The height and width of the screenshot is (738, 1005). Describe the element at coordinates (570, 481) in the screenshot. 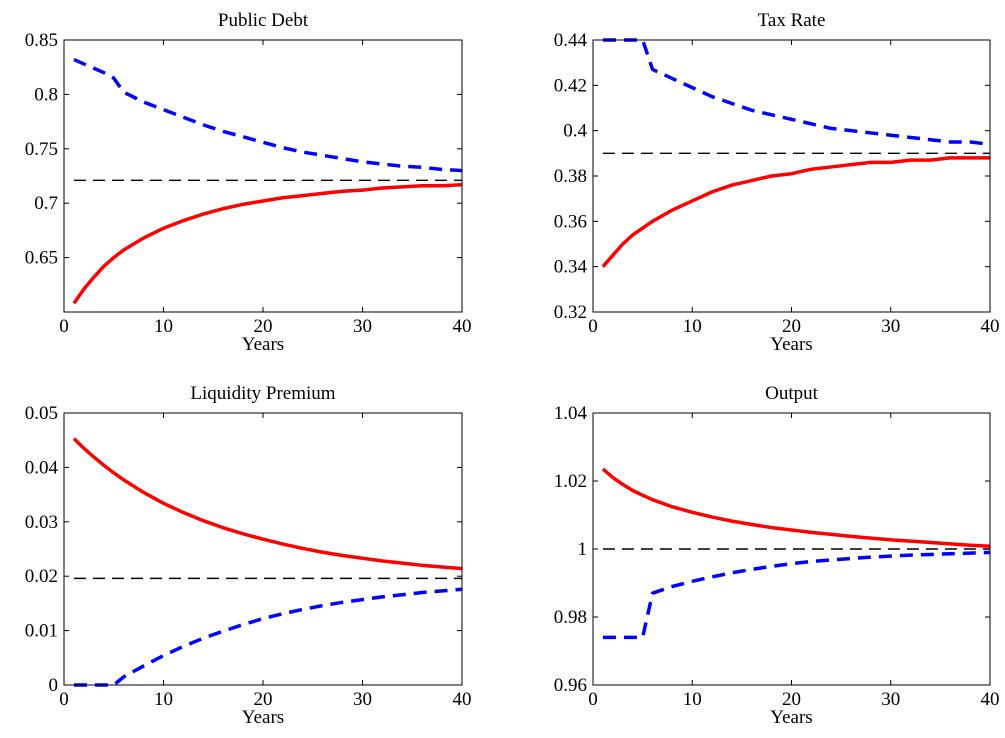

I see `y-tick-label: 1.02` at that location.